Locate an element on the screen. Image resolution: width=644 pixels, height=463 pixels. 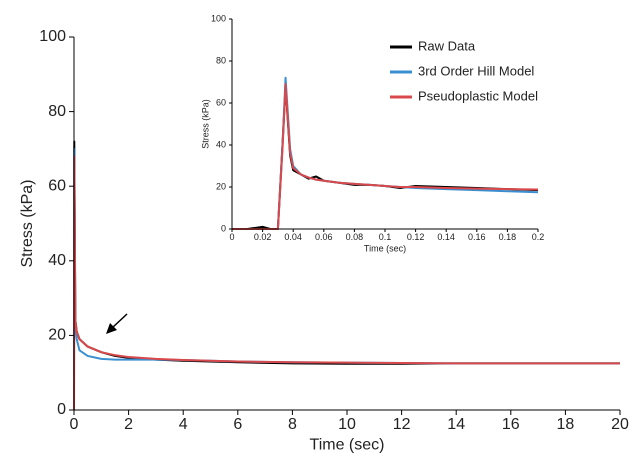
x-tick-label: 8 is located at coordinates (292, 424).